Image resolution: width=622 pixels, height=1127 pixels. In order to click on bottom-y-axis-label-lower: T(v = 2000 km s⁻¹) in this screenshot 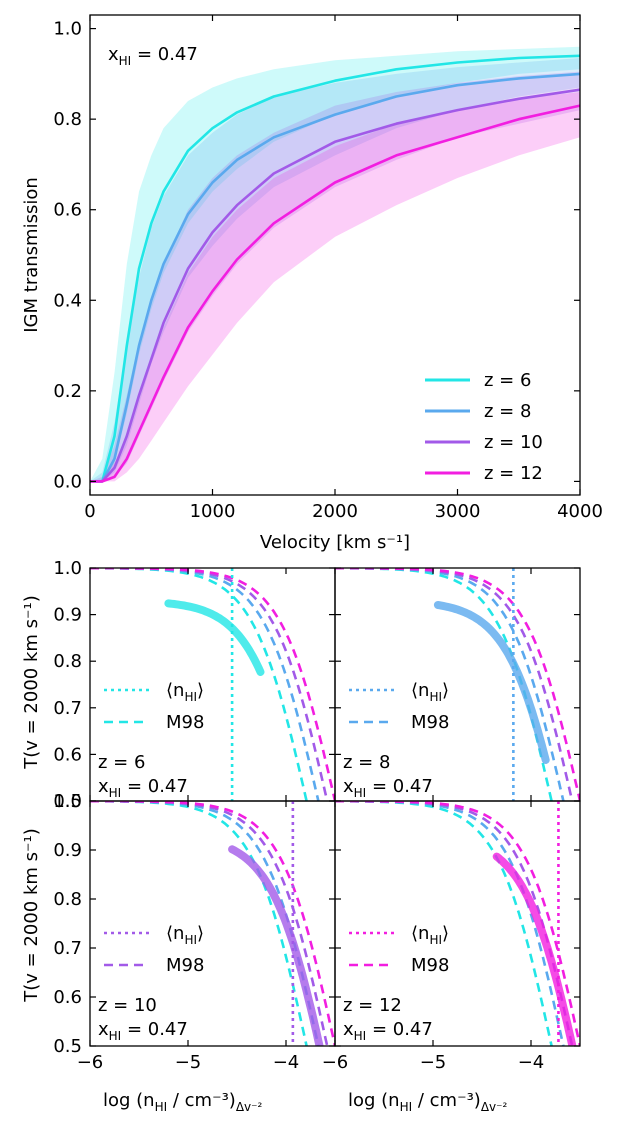, I will do `click(31, 915)`.